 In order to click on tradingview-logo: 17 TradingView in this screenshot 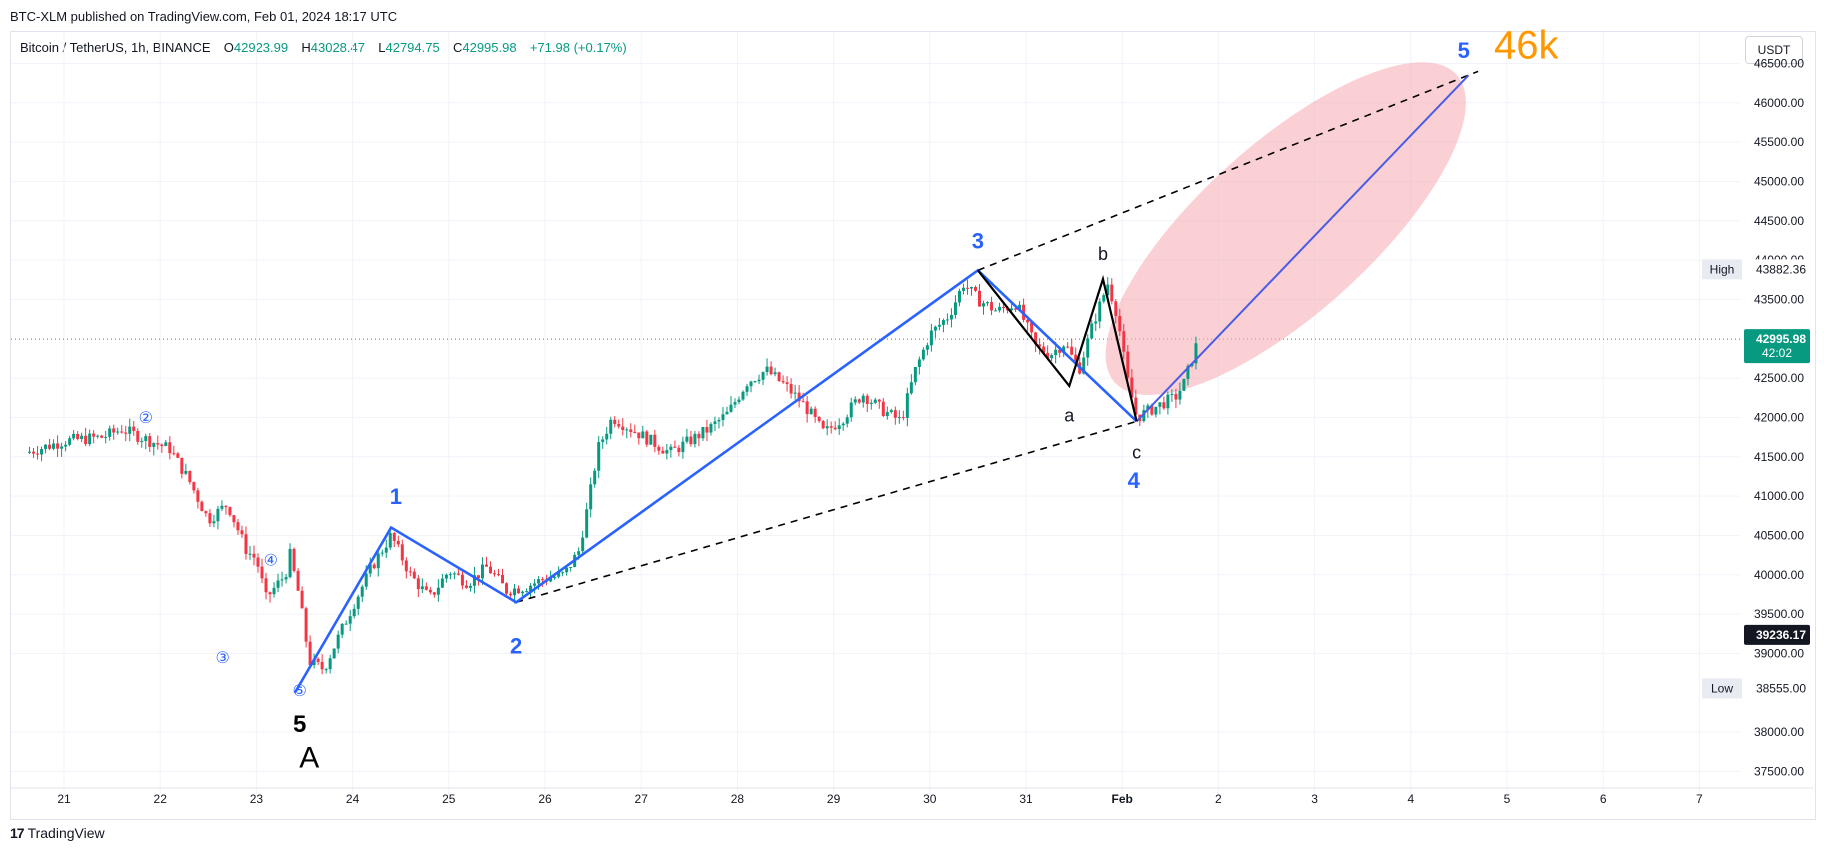, I will do `click(57, 833)`.